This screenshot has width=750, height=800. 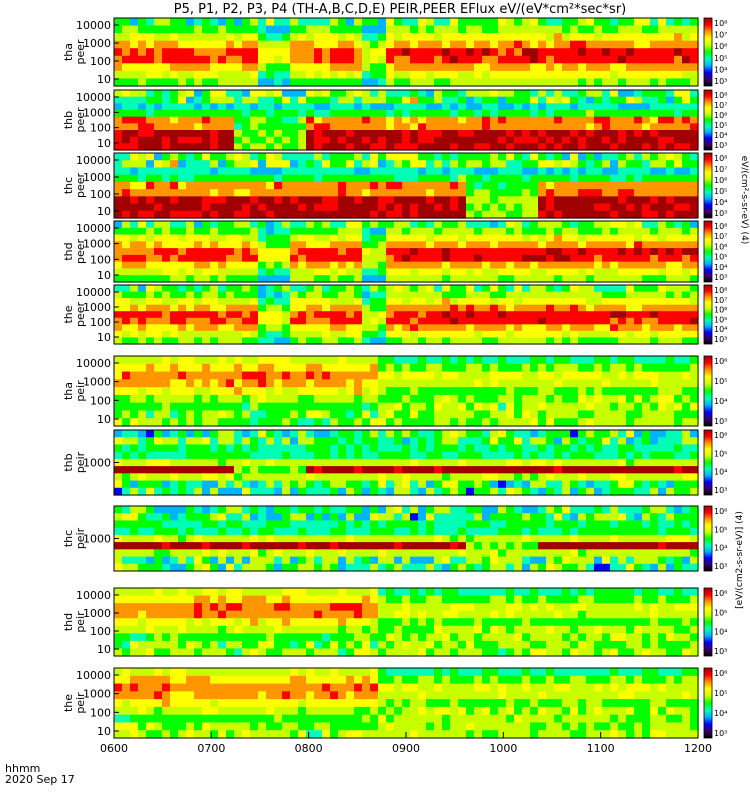 What do you see at coordinates (720, 339) in the screenshot?
I see `colorbar-tick-label: 10³` at bounding box center [720, 339].